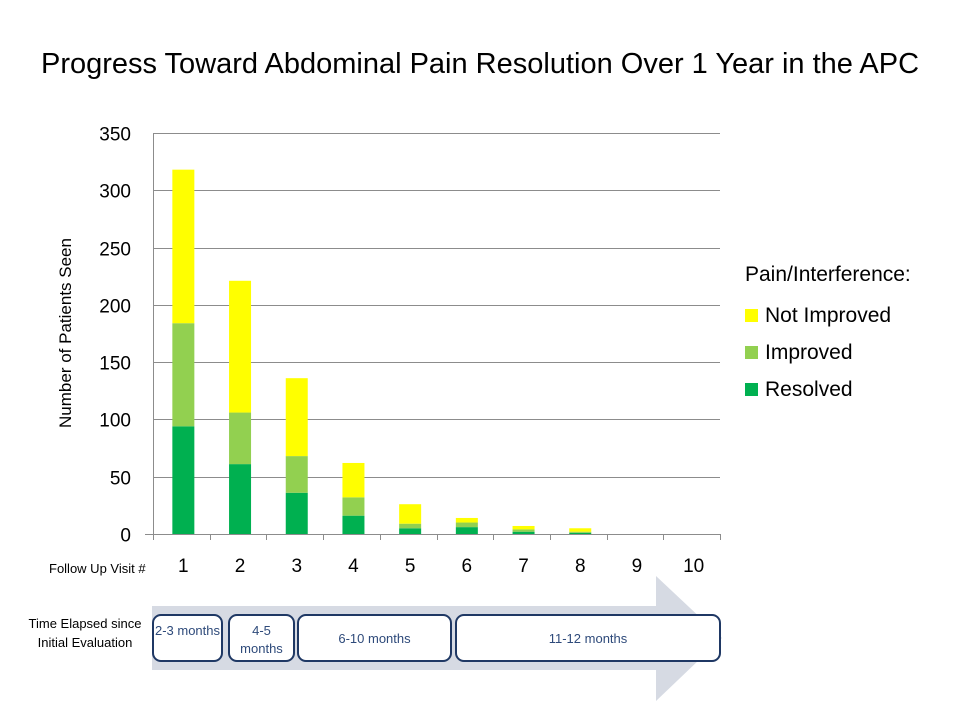 The height and width of the screenshot is (720, 960). Describe the element at coordinates (65, 333) in the screenshot. I see `y-axis-label: Number of Patients Seen` at that location.